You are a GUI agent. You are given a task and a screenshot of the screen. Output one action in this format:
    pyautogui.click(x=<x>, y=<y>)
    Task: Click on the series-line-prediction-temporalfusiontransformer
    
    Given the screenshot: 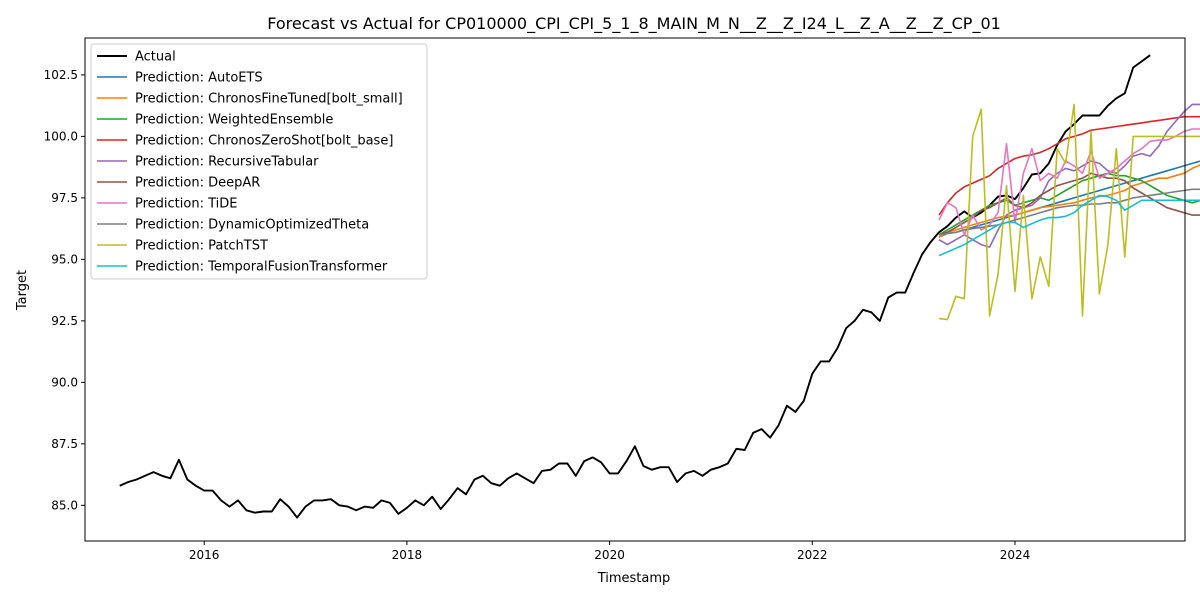 What is the action you would take?
    pyautogui.click(x=1069, y=225)
    